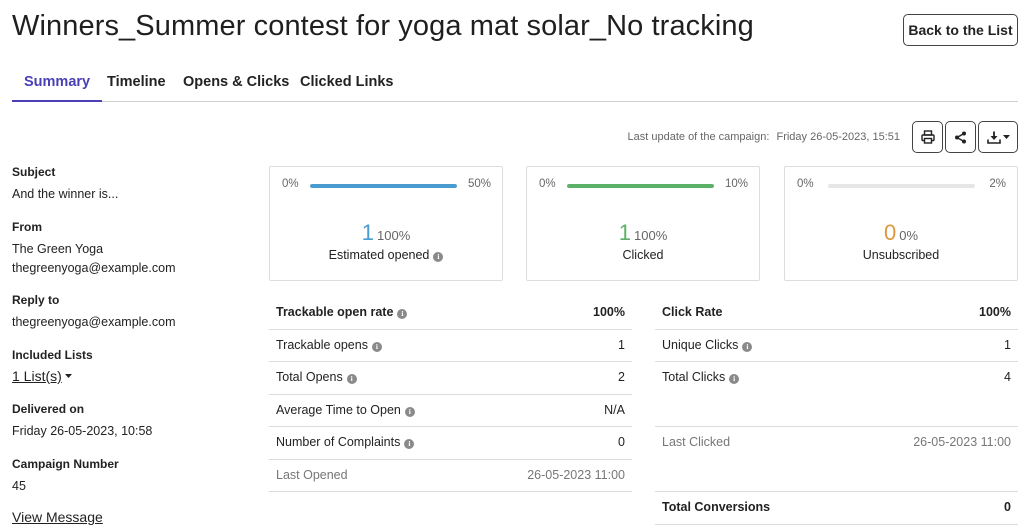 This screenshot has height=528, width=1026. Describe the element at coordinates (312, 474) in the screenshot. I see `row-label: Last Opened` at that location.